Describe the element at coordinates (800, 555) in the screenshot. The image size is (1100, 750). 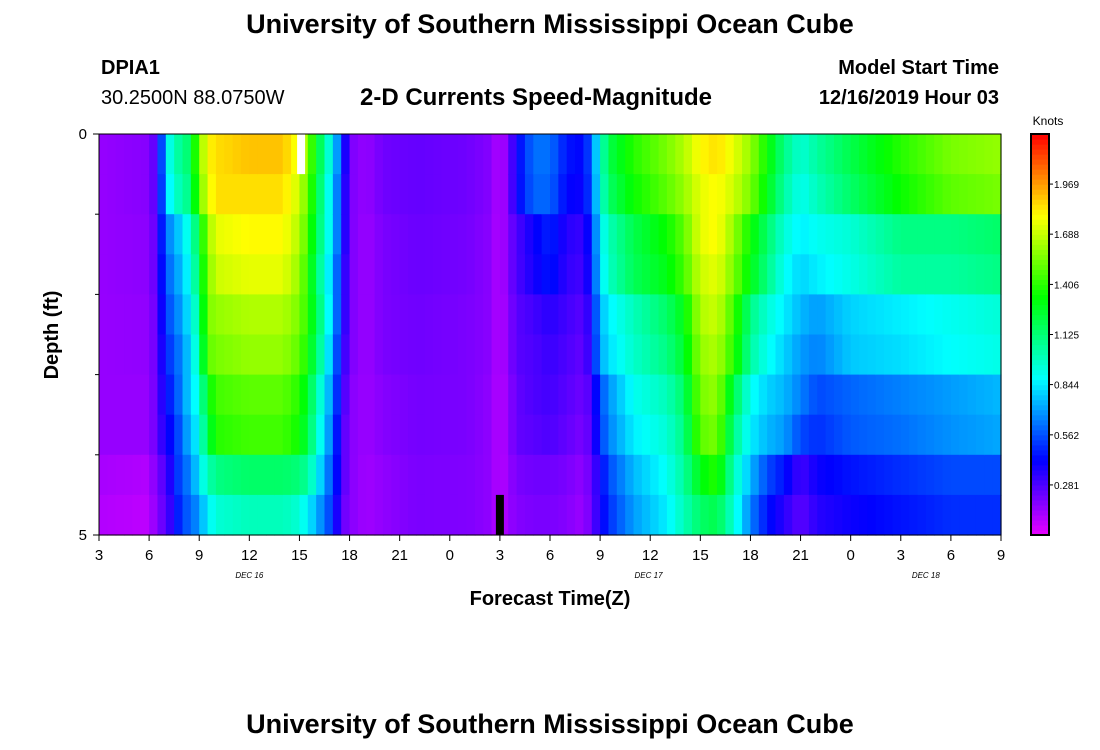
I see `x-tick-label: 21` at that location.